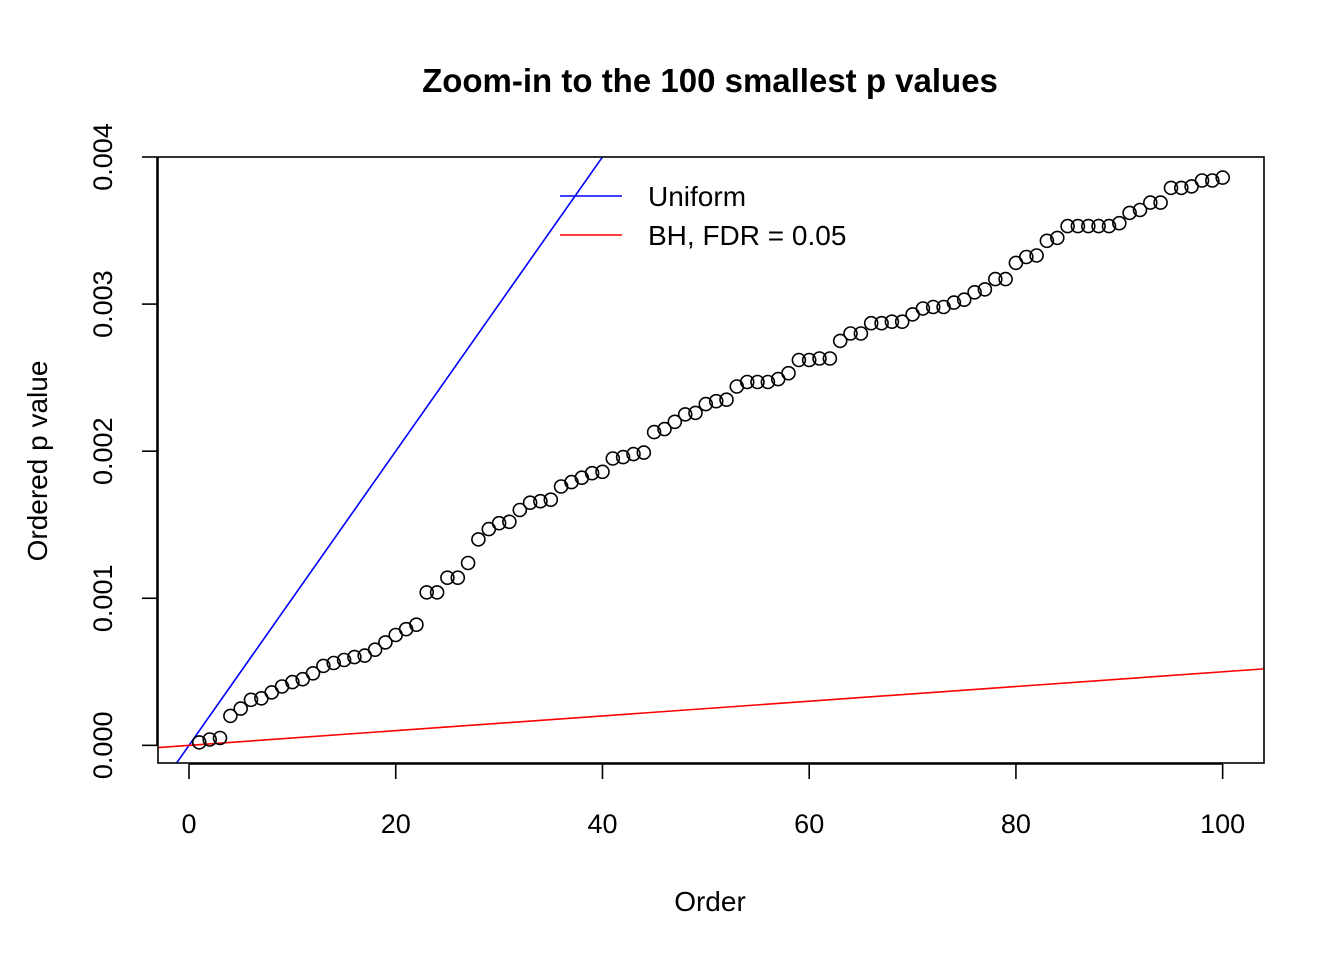  Describe the element at coordinates (103, 599) in the screenshot. I see `y-tick-label: 0.001` at that location.